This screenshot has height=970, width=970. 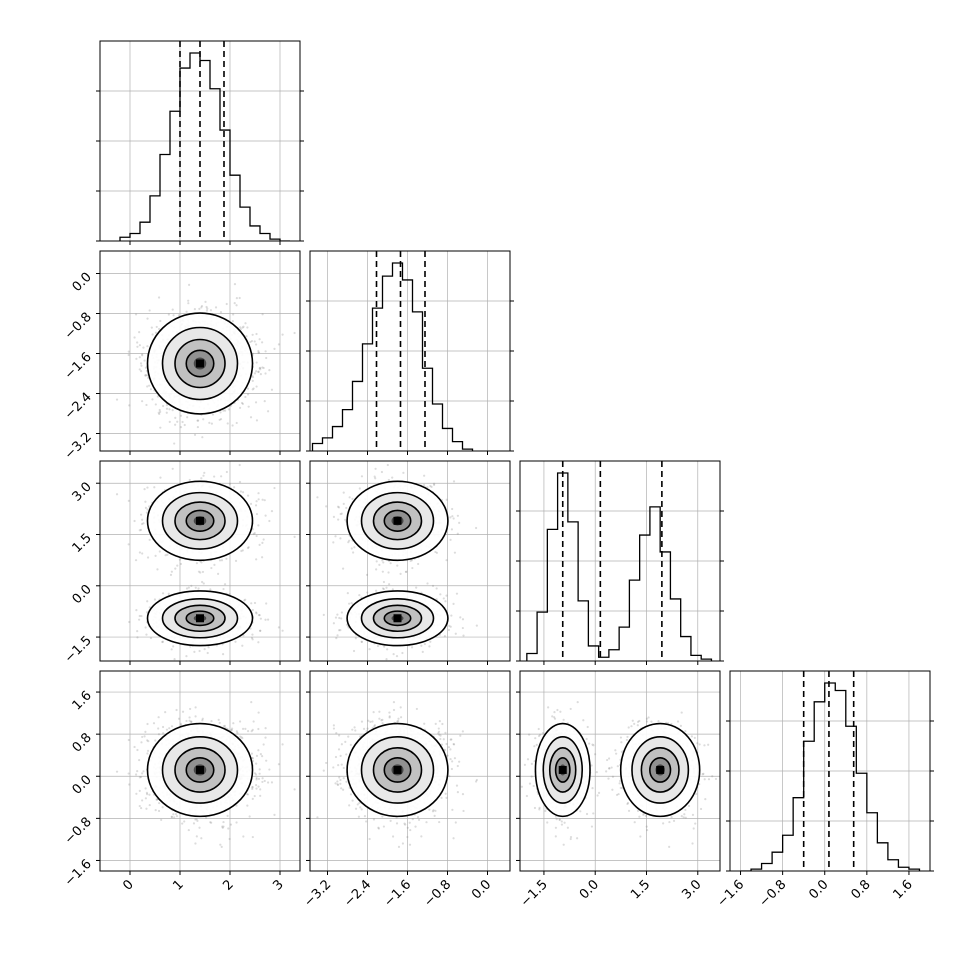 I want to click on panel-3-0: 0 1 2 3−1.6−0.80.00.81.6, so click(x=181, y=782).